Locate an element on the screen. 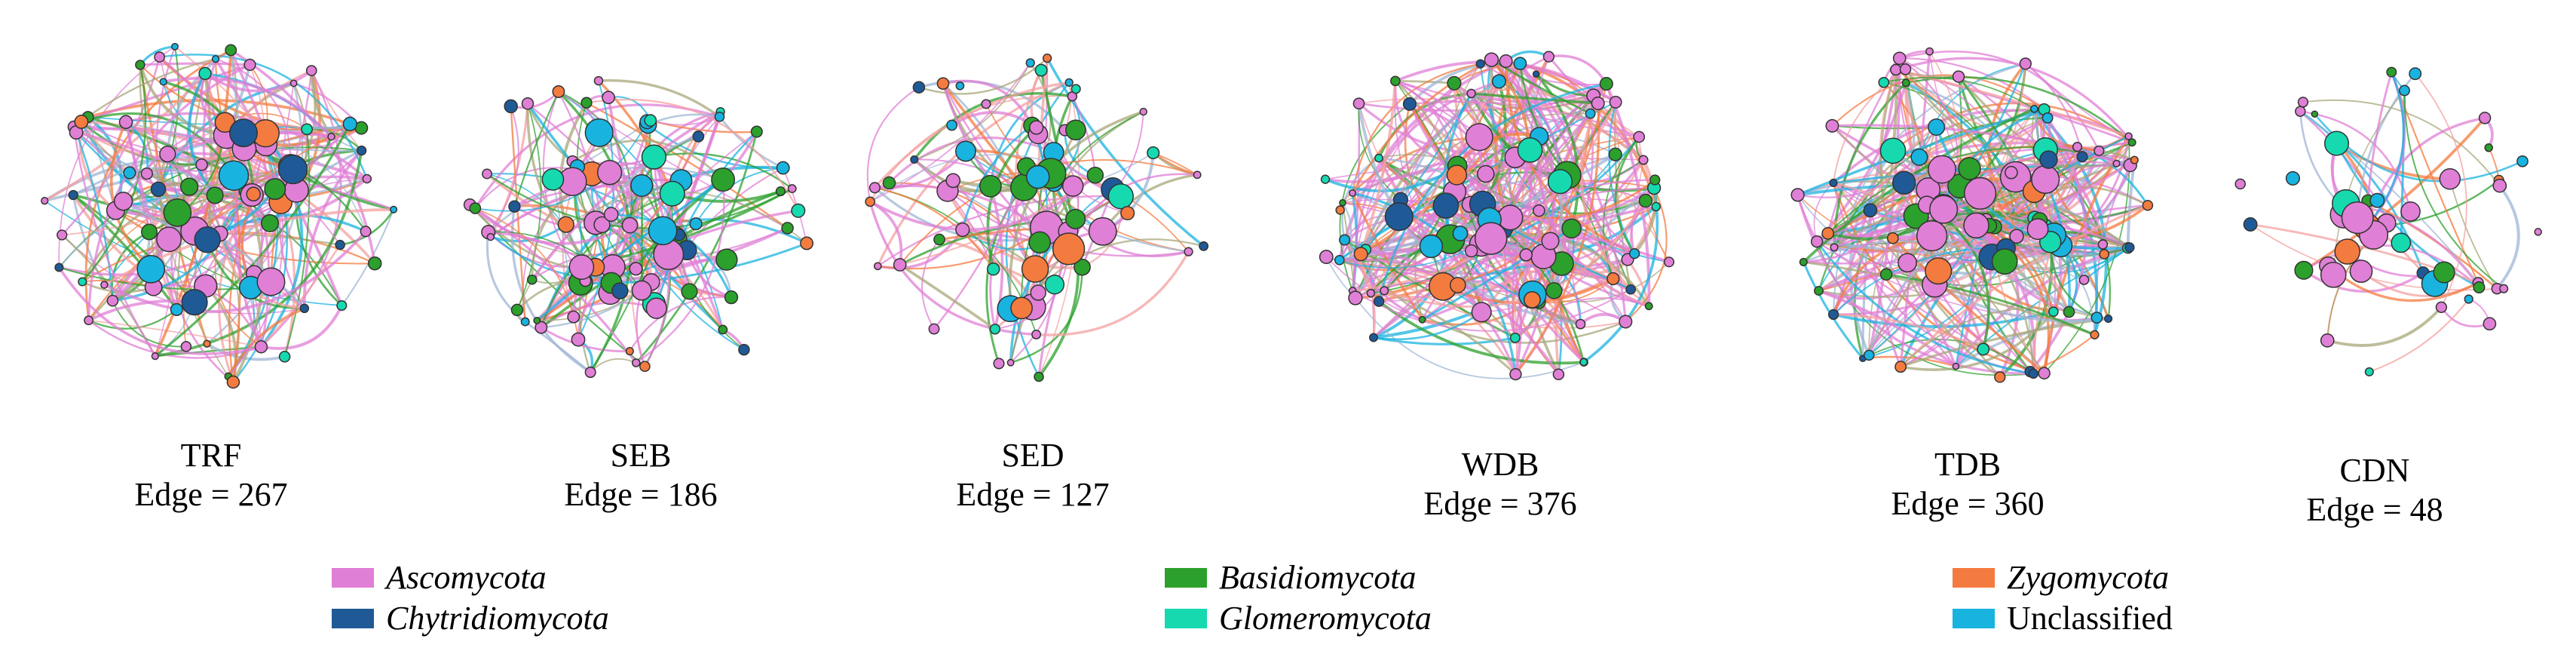 The image size is (2576, 654). legend-item-zygomycota: Zygomycota is located at coordinates (2061, 577).